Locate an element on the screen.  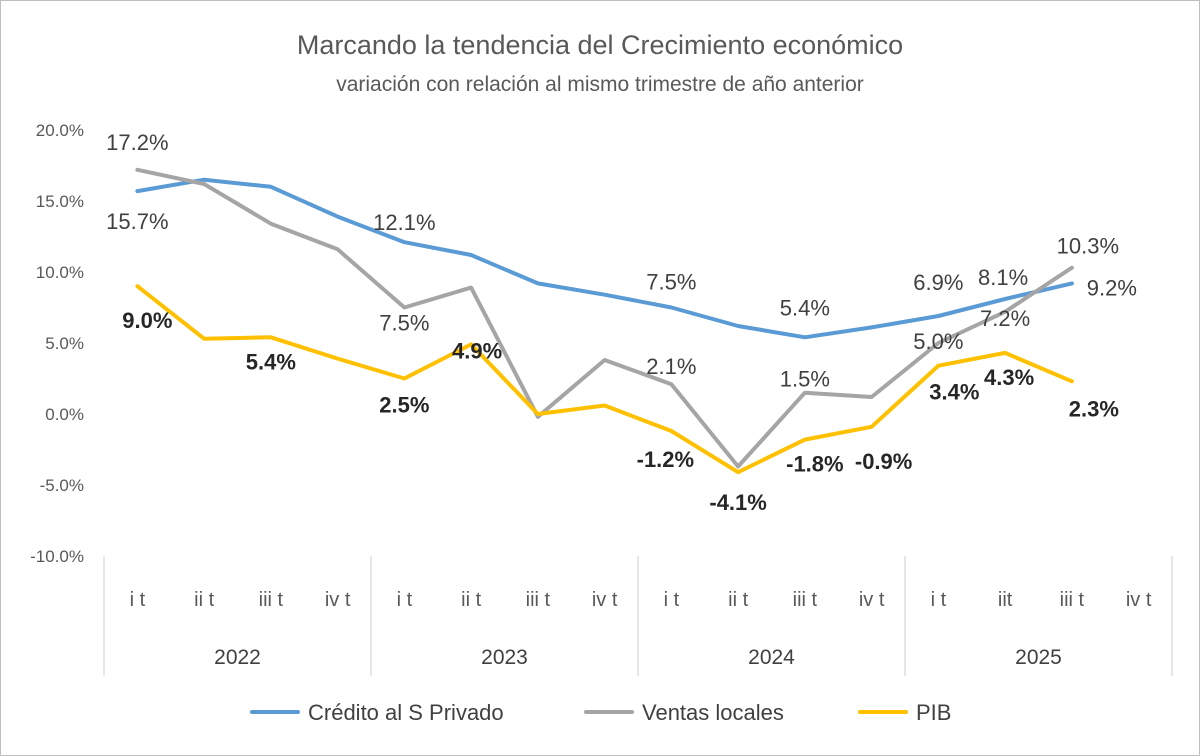
data-label: 4.9% is located at coordinates (477, 350).